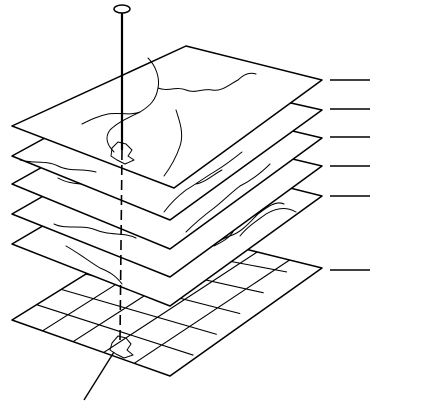  What do you see at coordinates (122, 172) in the screenshot?
I see `pin` at bounding box center [122, 172].